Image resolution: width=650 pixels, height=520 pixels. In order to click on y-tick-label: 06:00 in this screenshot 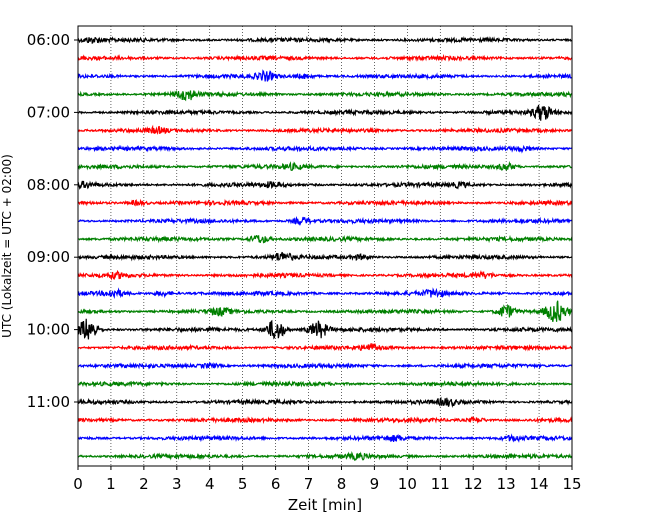, I will do `click(48, 40)`.